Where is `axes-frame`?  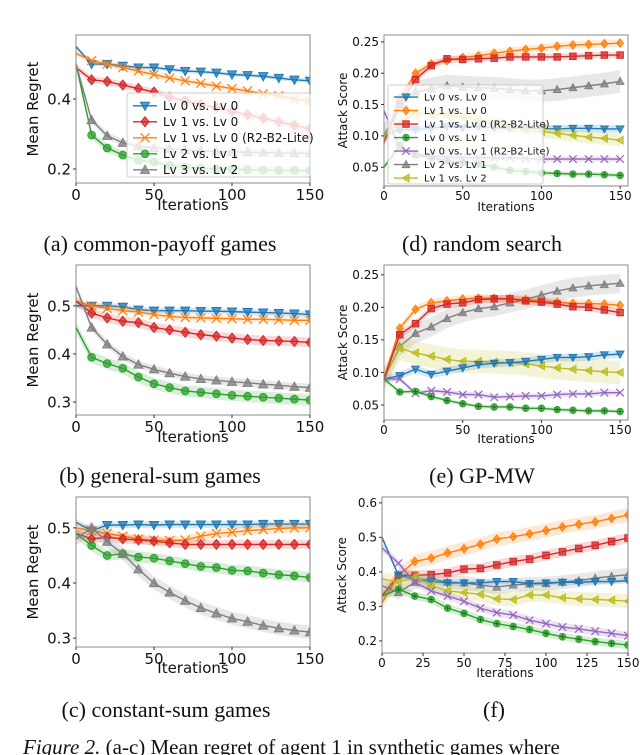
axes-frame is located at coordinates (506, 342).